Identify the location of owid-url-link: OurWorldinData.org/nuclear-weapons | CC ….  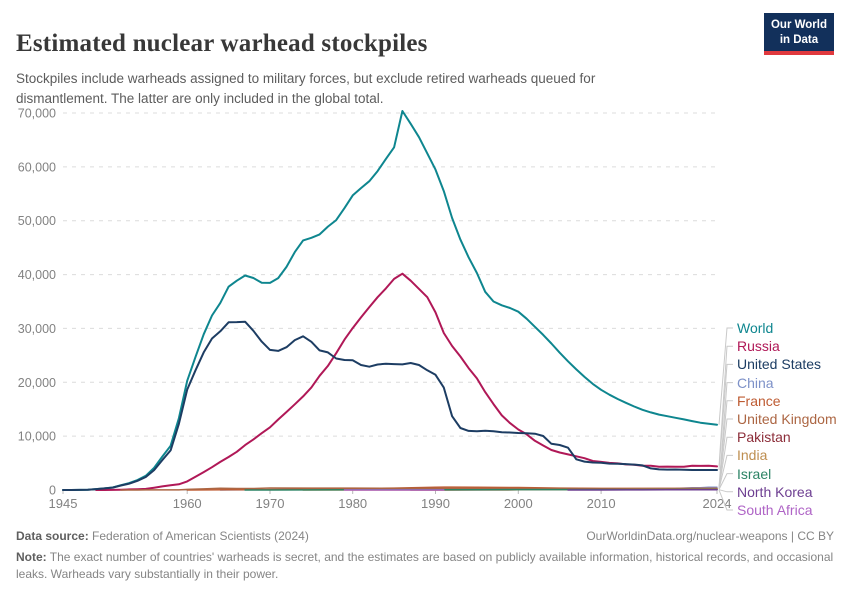
(710, 536).